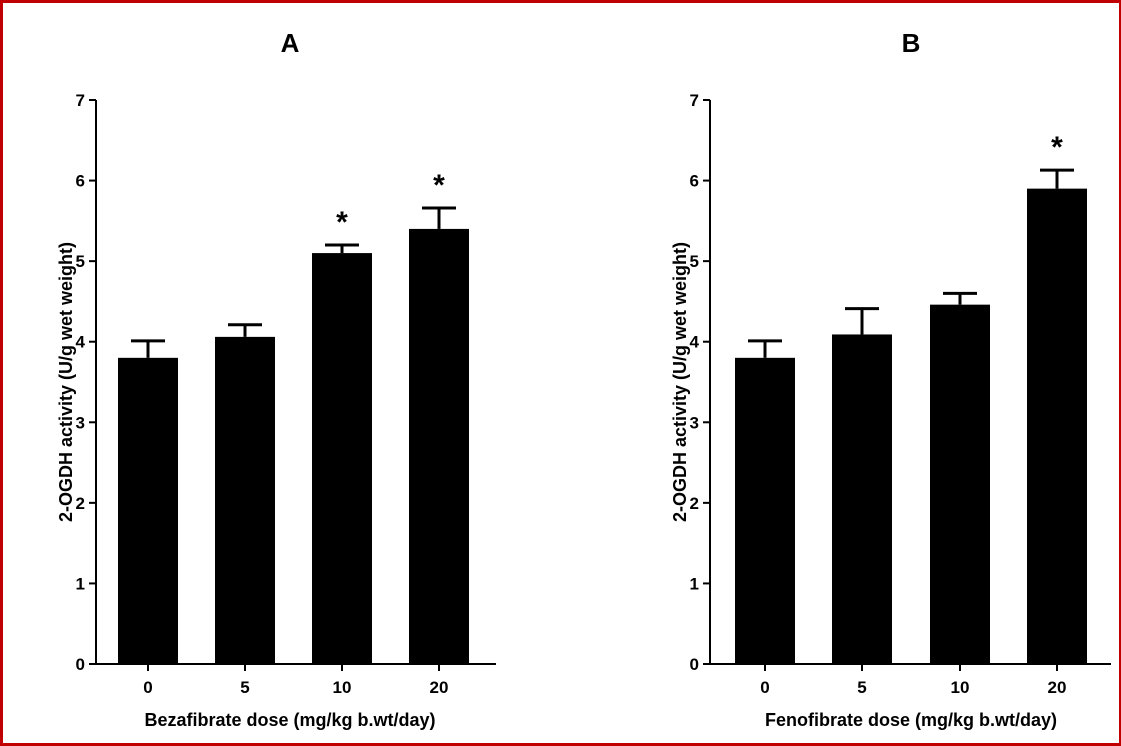  I want to click on x-axis-title: Bezafibrate dose (mg/kg b.wt/day), so click(289, 720).